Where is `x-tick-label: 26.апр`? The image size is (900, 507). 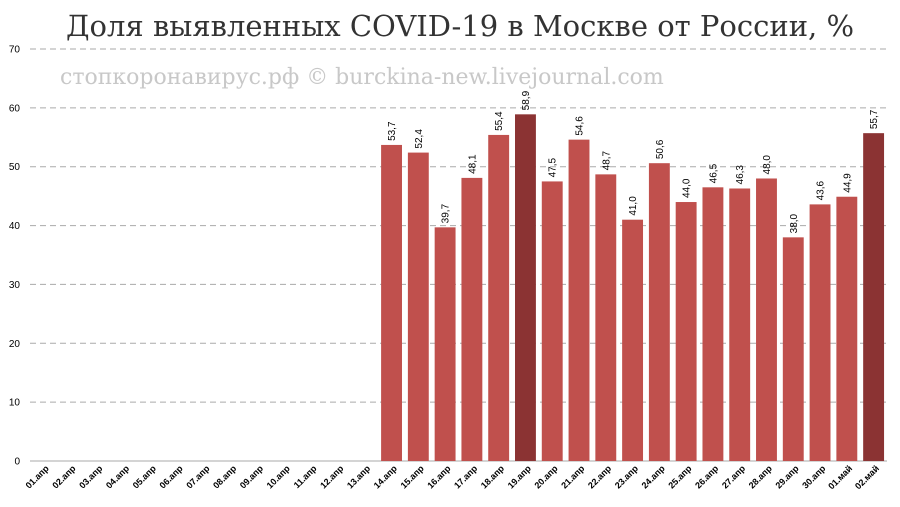
x-tick-label: 26.апр is located at coordinates (707, 477).